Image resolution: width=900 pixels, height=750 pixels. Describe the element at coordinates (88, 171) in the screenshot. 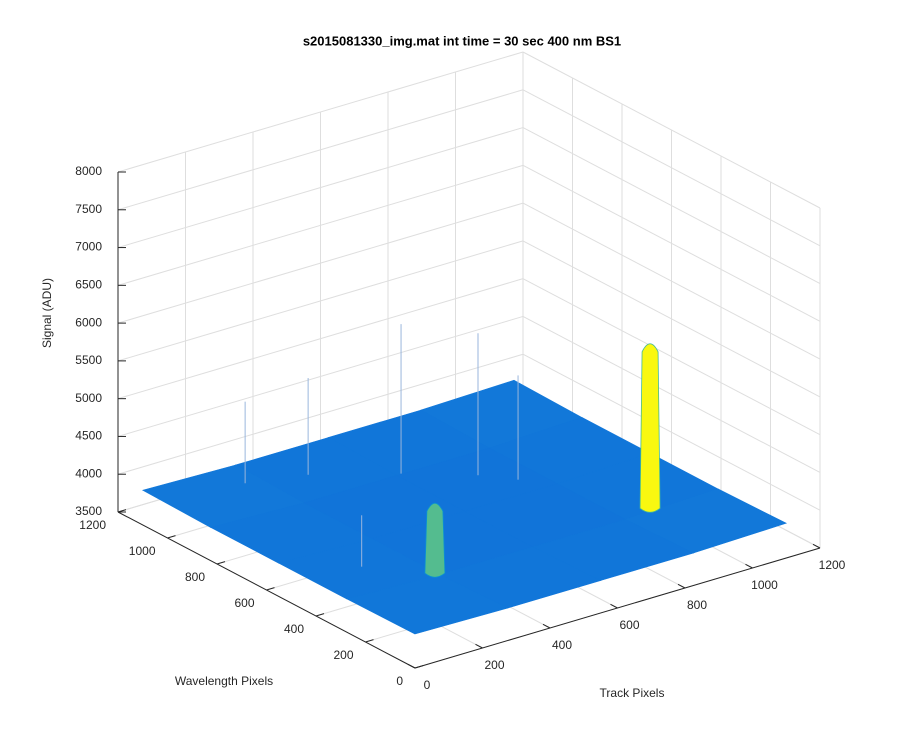

I see `z-tick-label: 8000` at that location.